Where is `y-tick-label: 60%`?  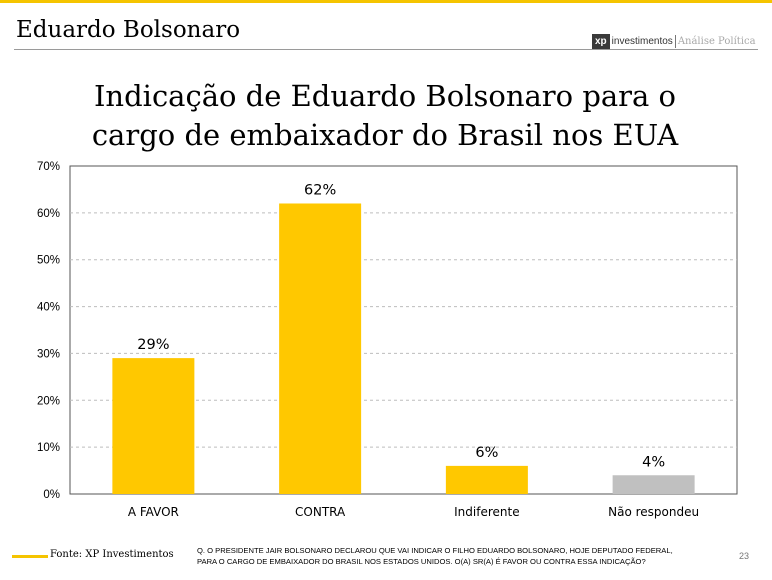
y-tick-label: 60% is located at coordinates (48, 214).